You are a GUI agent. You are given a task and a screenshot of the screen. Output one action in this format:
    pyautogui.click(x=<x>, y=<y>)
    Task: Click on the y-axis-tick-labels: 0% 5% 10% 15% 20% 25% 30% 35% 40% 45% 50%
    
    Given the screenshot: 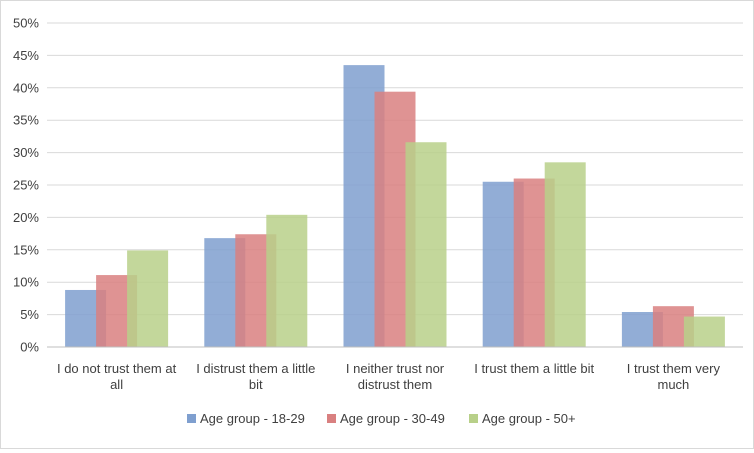 What is the action you would take?
    pyautogui.click(x=26, y=185)
    